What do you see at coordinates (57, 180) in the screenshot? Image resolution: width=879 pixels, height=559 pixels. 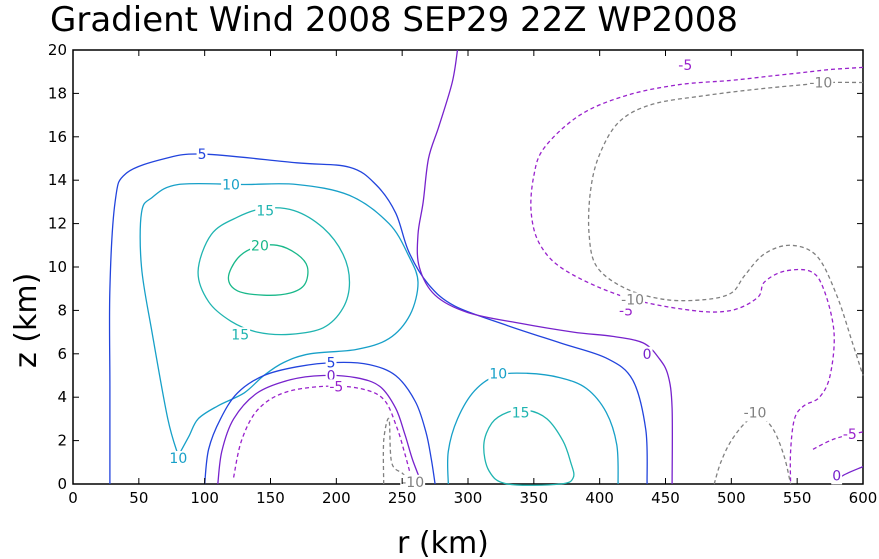 I see `y-tick-label: 14` at bounding box center [57, 180].